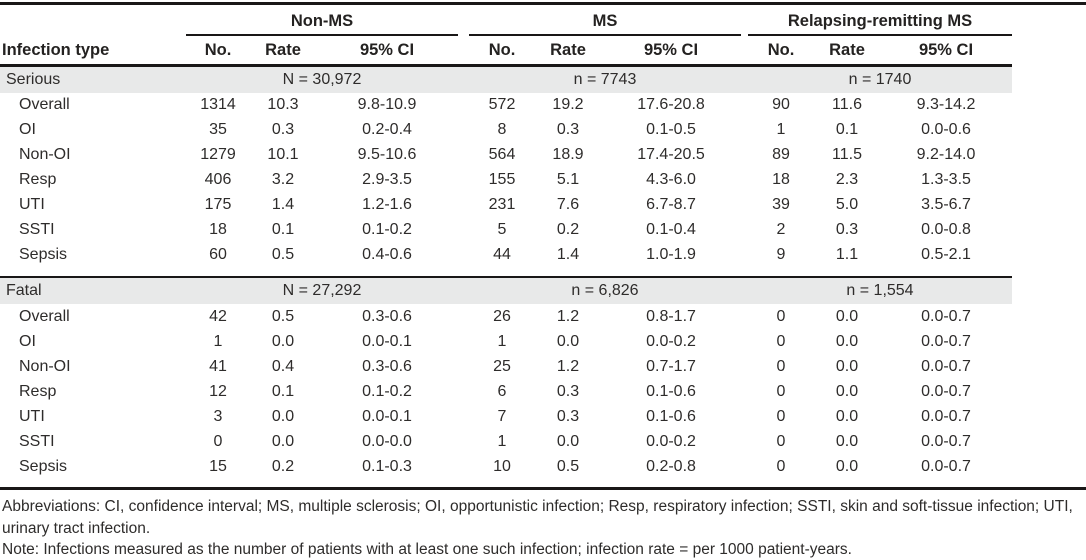 This screenshot has height=560, width=1086. I want to click on table-row: SSTI 18 0.1 0.1-0.2 5 0.2 0.1-0.4 2 0.3 0.0-0.8, so click(543, 230).